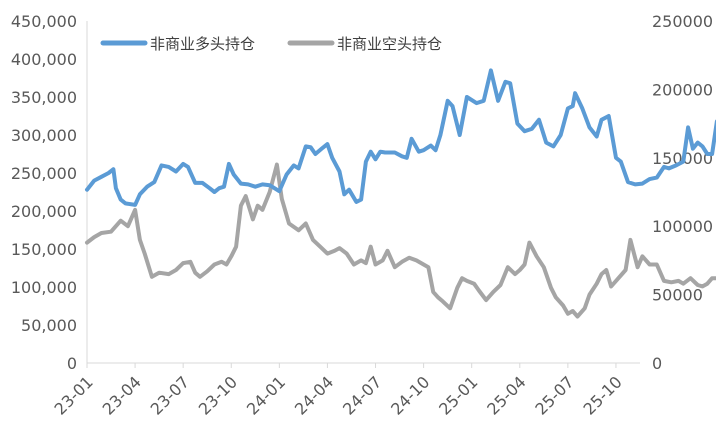 This screenshot has width=716, height=437. Describe the element at coordinates (677, 295) in the screenshot. I see `y-right-tick-label: 50000` at that location.